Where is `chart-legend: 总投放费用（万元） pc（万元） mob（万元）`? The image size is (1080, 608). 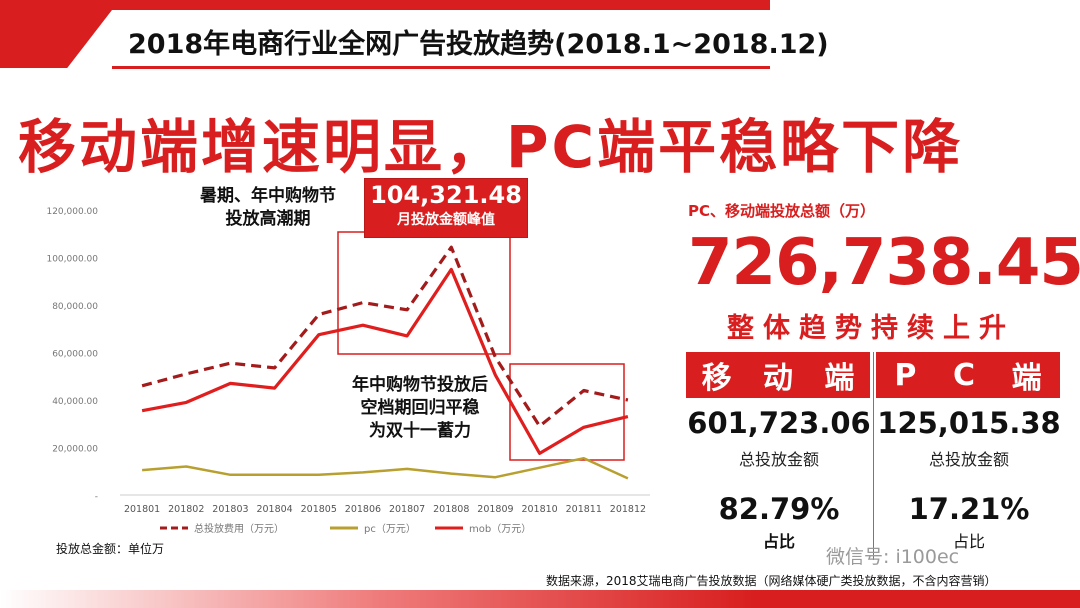
chart-legend: 总投放费用（万元） pc（万元） mob（万元） is located at coordinates (345, 528).